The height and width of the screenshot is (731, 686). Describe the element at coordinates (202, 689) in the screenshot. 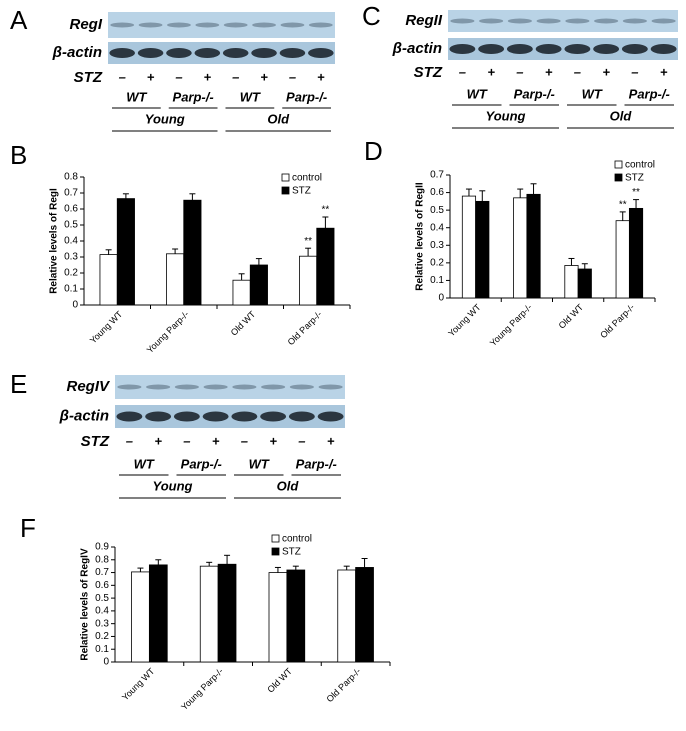

I see `x-tick-label: Young Parp-/-` at that location.